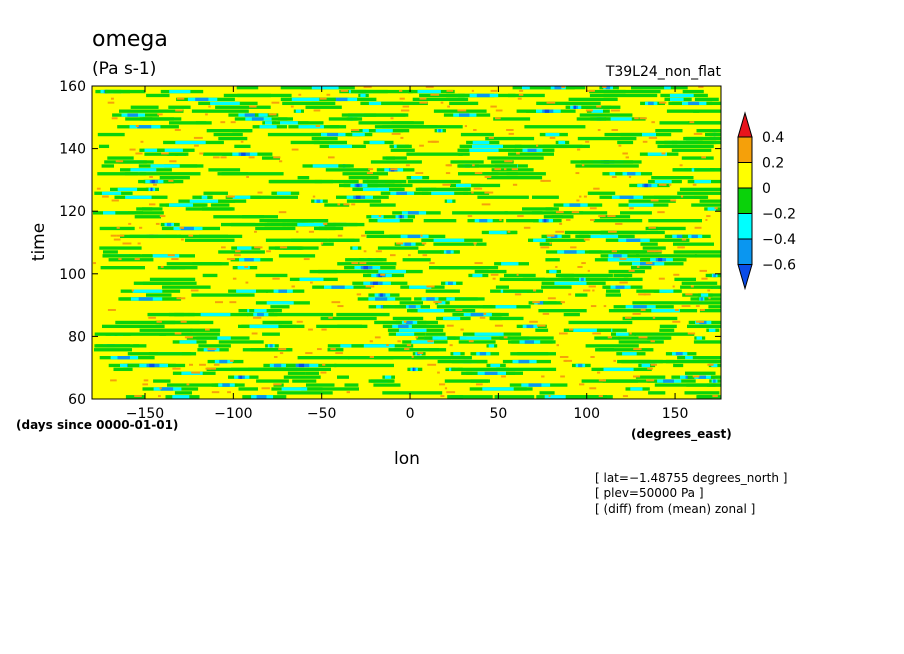 The image size is (904, 654). Describe the element at coordinates (97, 425) in the screenshot. I see `y-axis-units: (days since 0000-01-01)` at that location.